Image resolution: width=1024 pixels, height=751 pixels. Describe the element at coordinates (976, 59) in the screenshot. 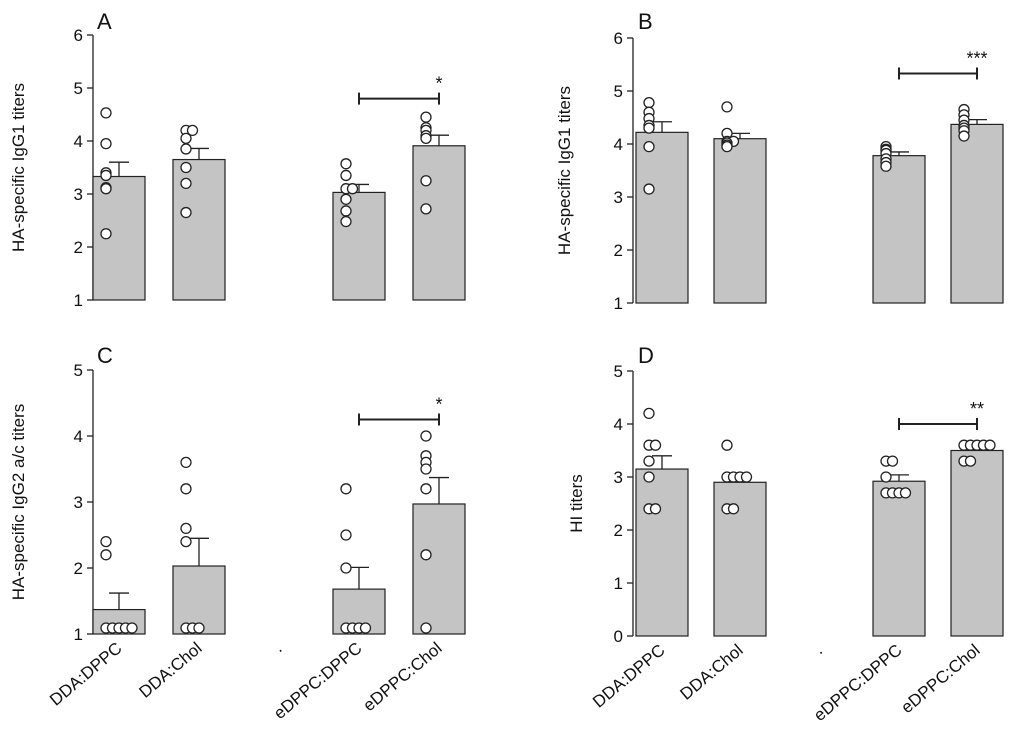

I see `significance-label: ***` at that location.